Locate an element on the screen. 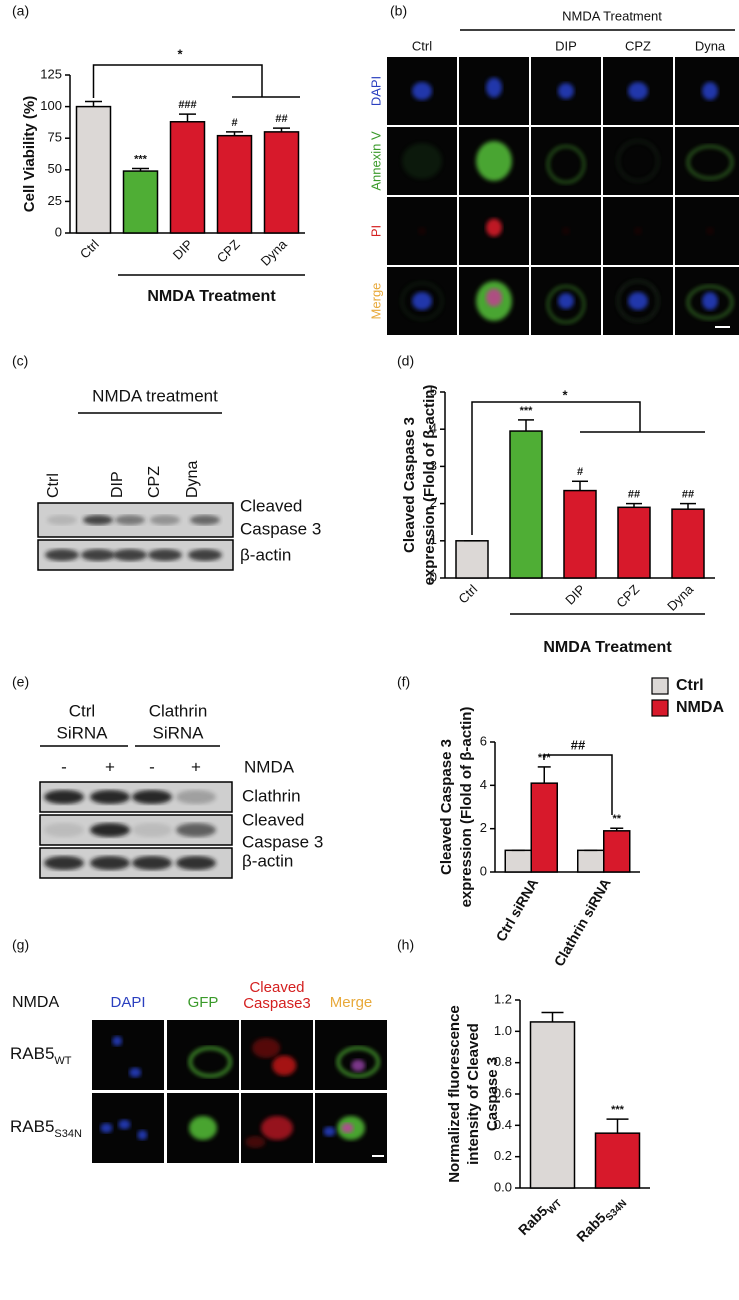 Image resolution: width=739 pixels, height=1300 pixels. y-tick-label: 1 is located at coordinates (433, 539).